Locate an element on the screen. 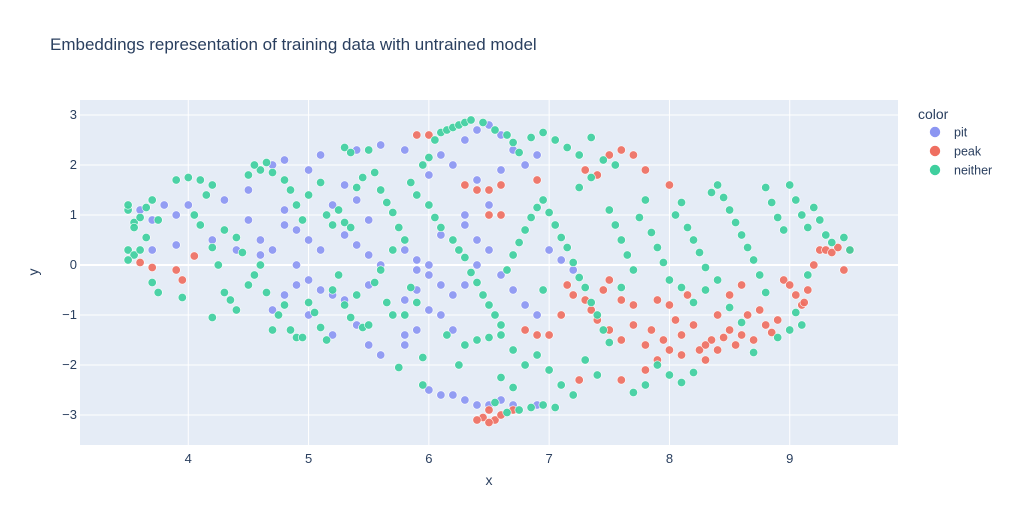 This screenshot has height=525, width=1015. x-tick-label: 7 is located at coordinates (549, 458).